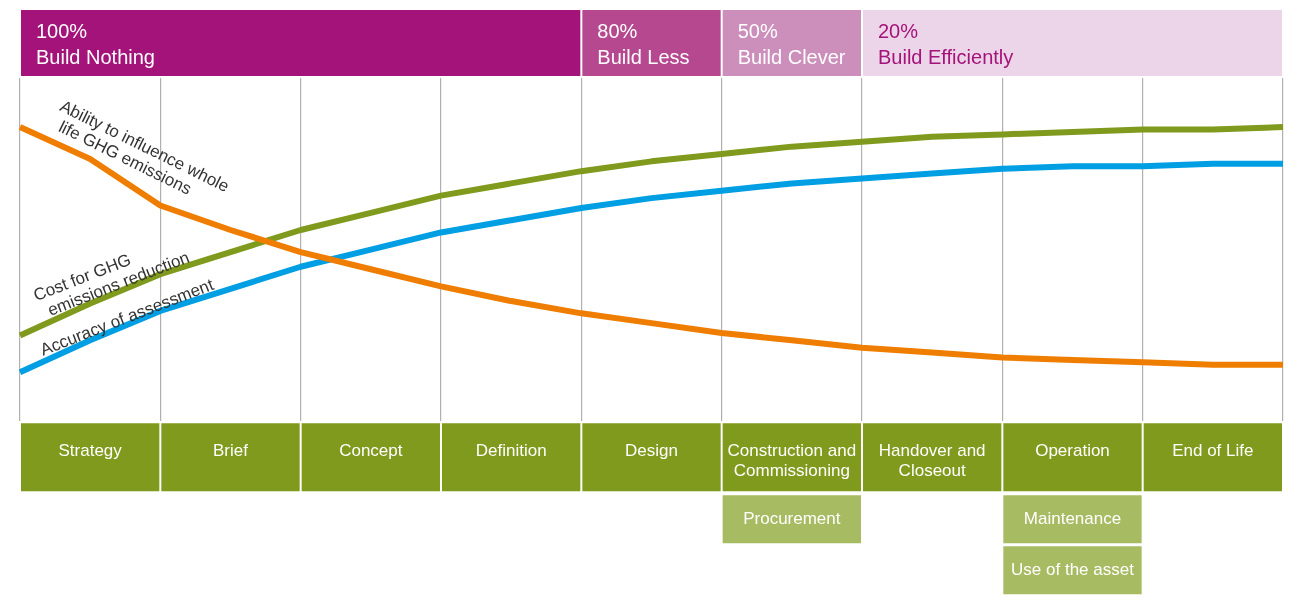  What do you see at coordinates (95, 43) in the screenshot?
I see `text: 100% Build Nothing` at bounding box center [95, 43].